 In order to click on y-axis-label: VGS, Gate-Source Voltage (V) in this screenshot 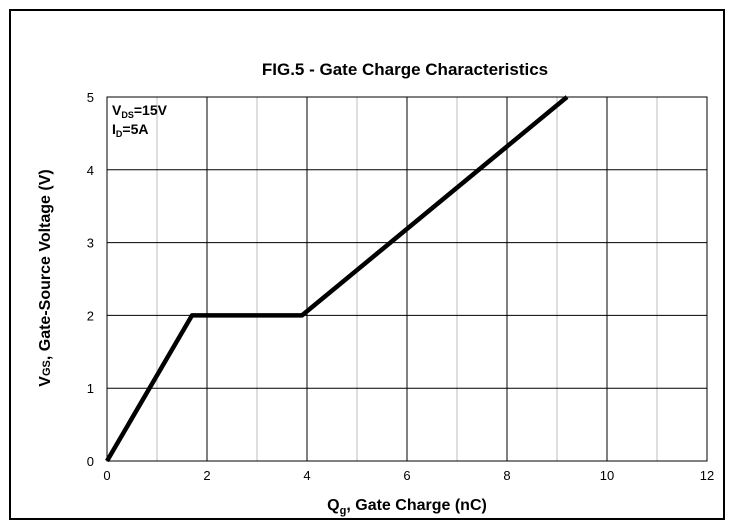, I will do `click(45, 277)`.